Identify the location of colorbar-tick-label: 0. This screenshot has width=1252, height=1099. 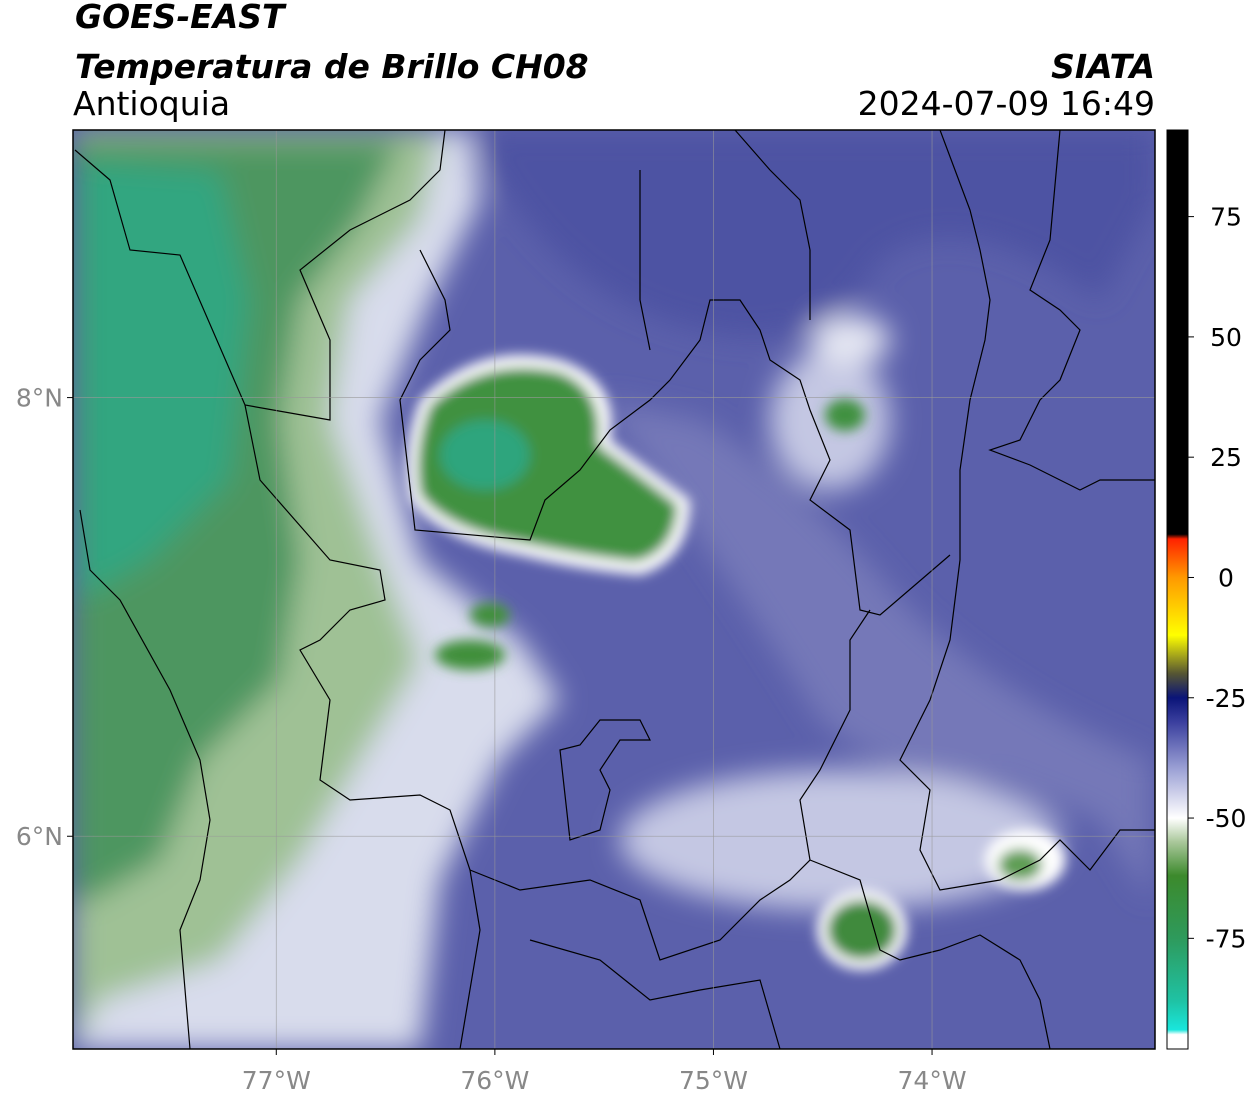
(1226, 577).